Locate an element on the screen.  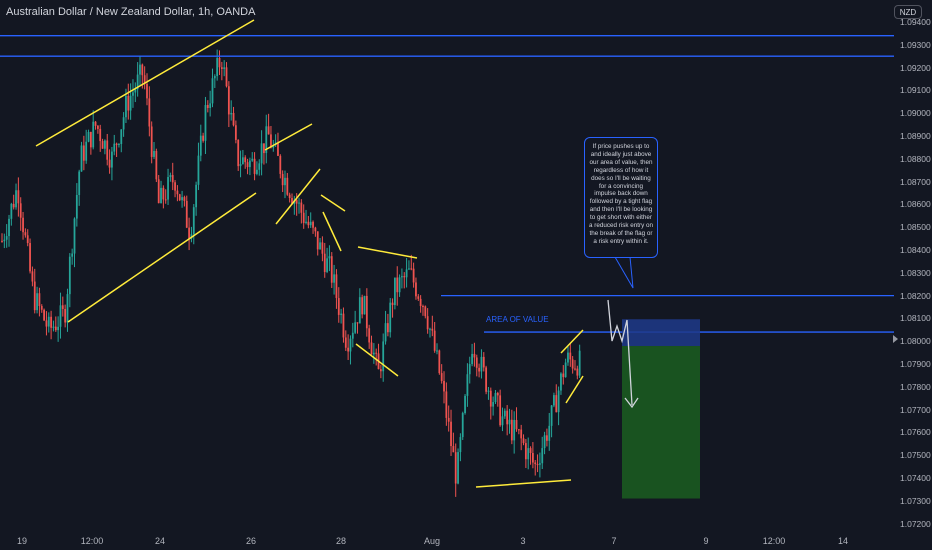
y-tick-label: 1.07900 is located at coordinates (915, 364).